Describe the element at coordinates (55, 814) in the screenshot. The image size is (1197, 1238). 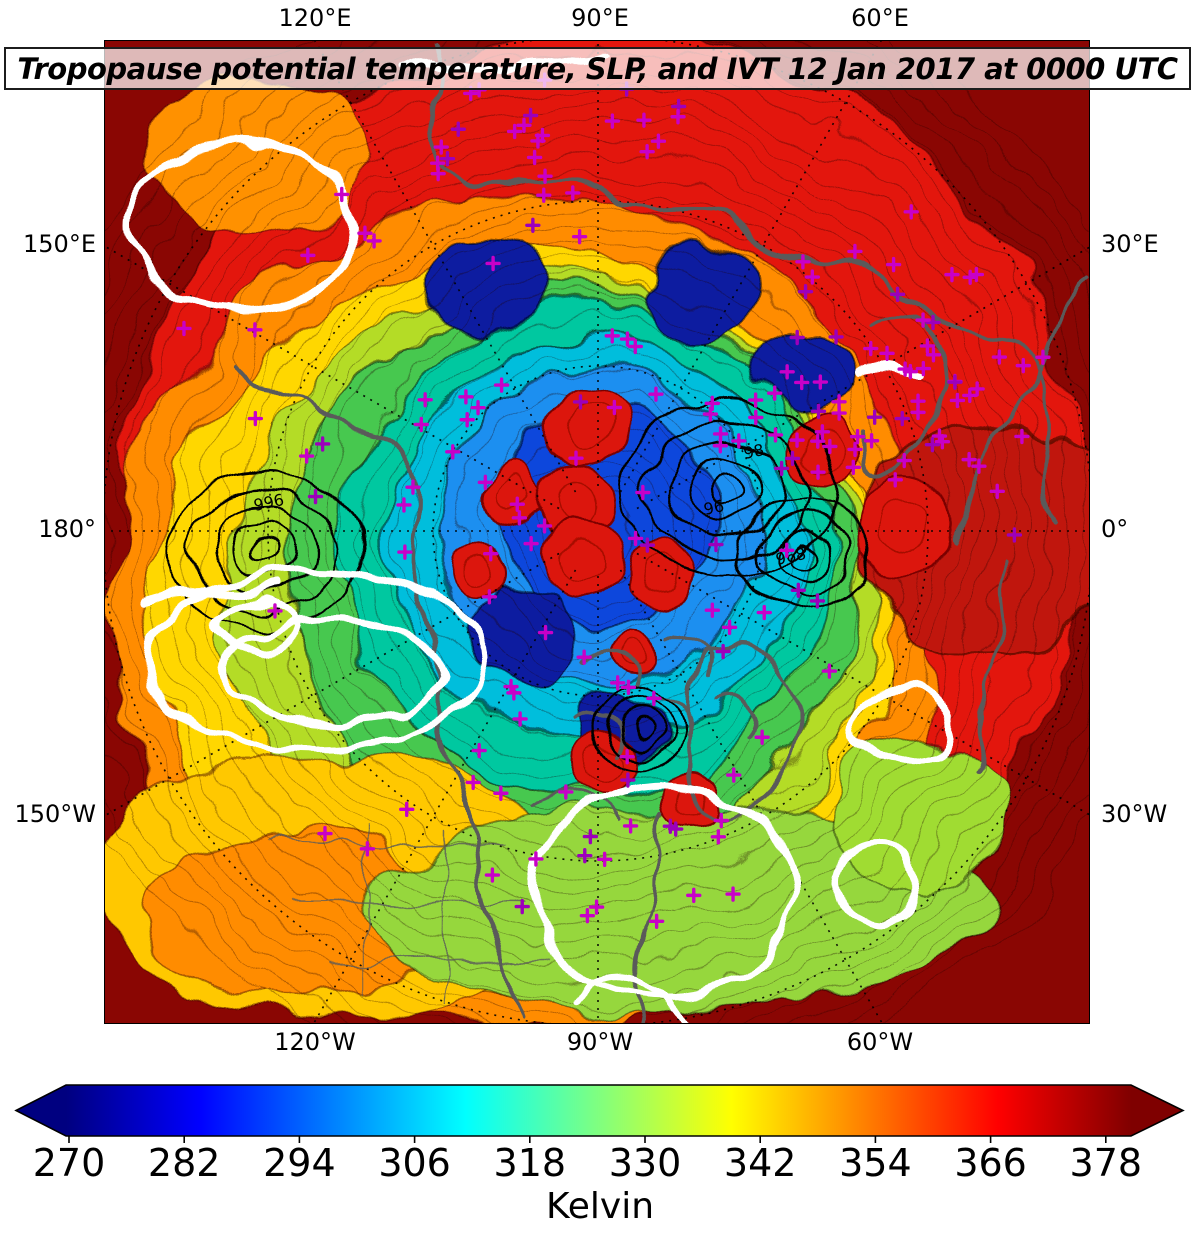
I see `lon-label-150degW: 150°W` at that location.